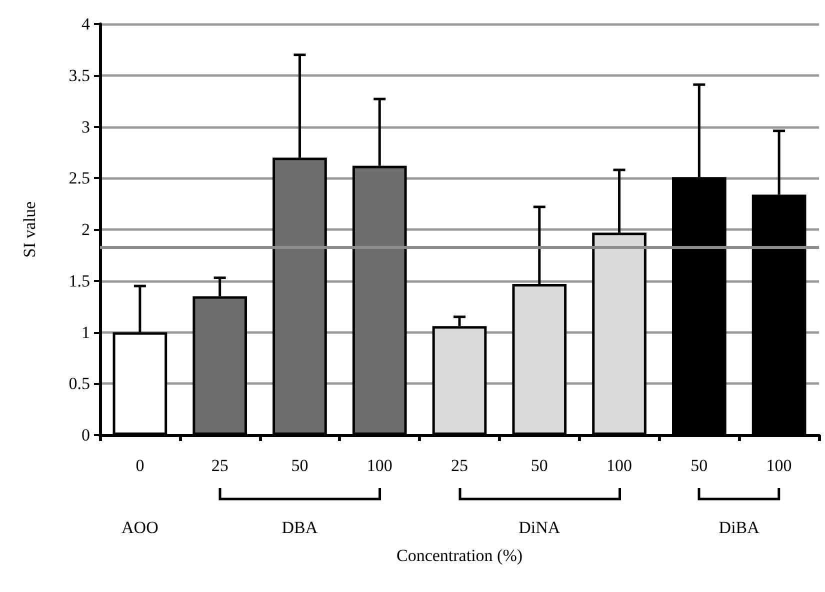 Image resolution: width=825 pixels, height=592 pixels. I want to click on text: DiBA, so click(739, 528).